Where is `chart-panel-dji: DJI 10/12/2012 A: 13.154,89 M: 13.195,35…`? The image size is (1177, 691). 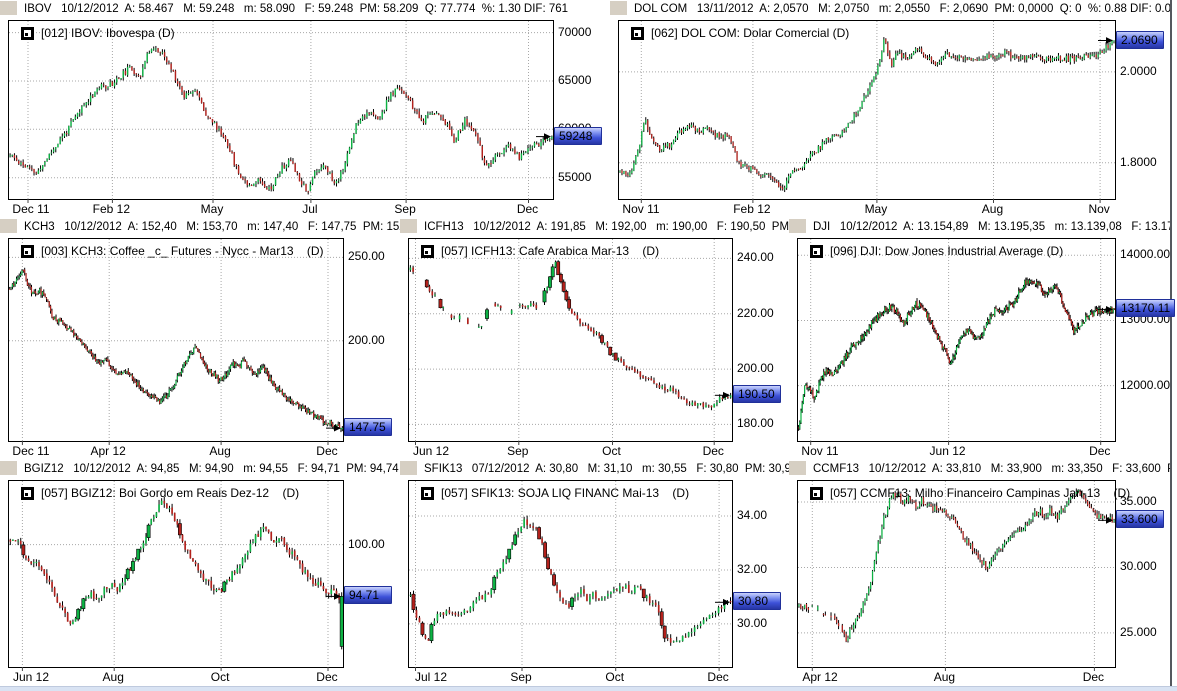 chart-panel-dji: DJI 10/12/2012 A: 13.154,89 M: 13.195,35… is located at coordinates (982, 339).